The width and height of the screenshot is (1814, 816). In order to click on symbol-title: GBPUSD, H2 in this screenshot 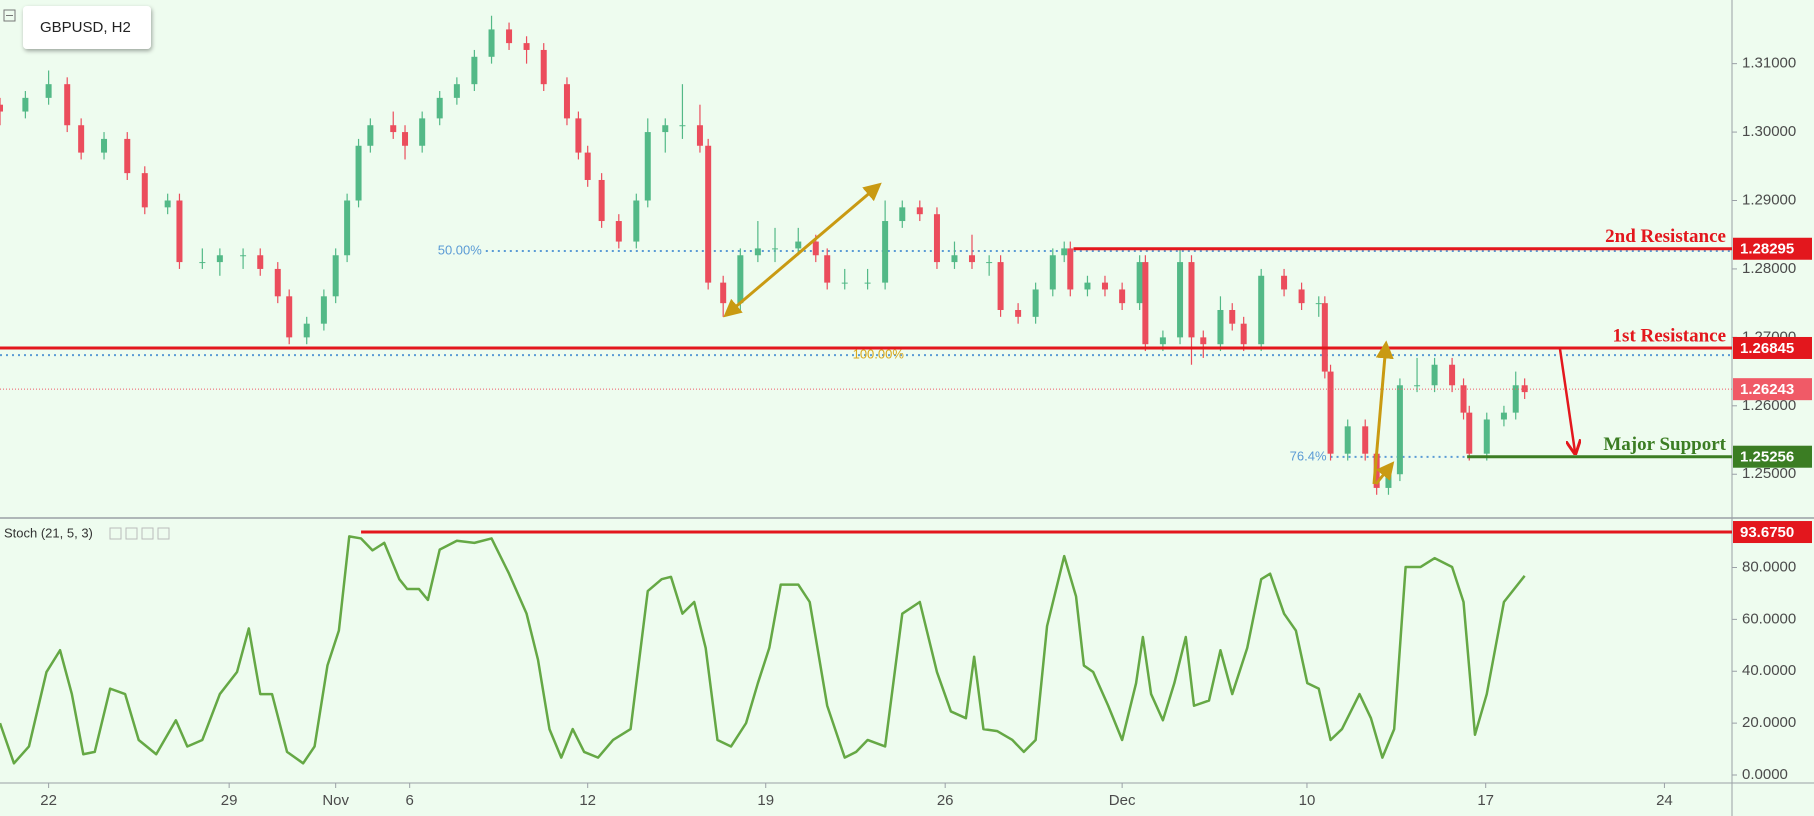, I will do `click(85, 27)`.